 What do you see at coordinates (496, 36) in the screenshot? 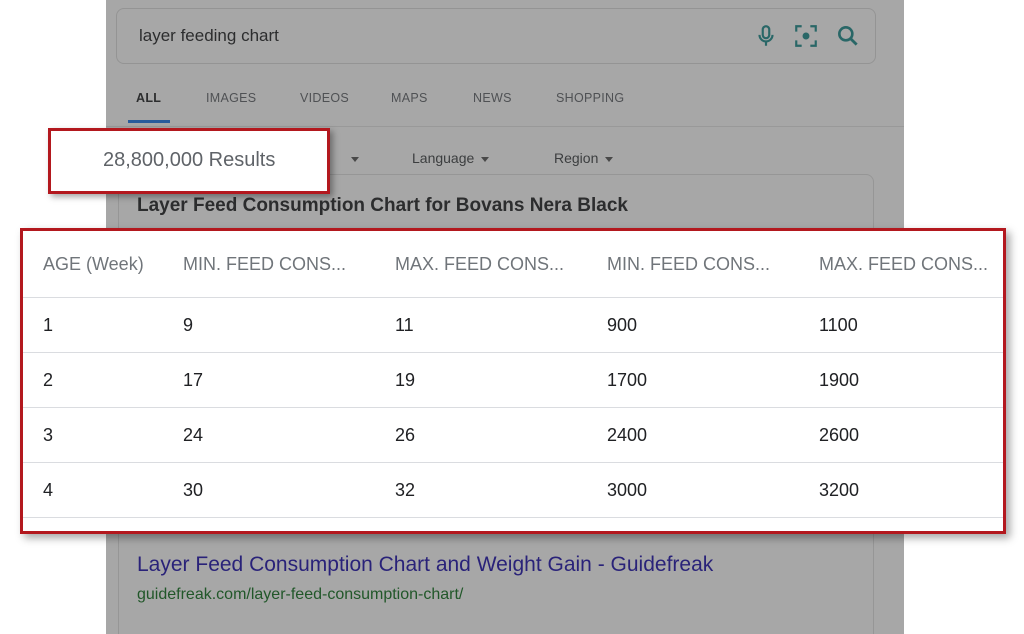
I see `search-box: layer feeding chart` at bounding box center [496, 36].